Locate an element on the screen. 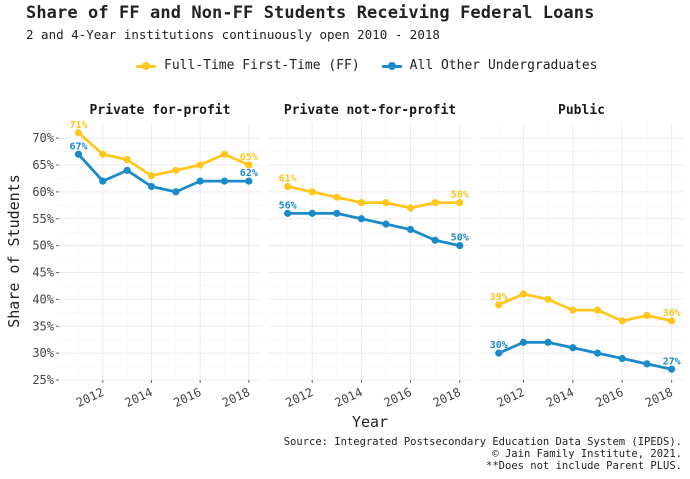 The height and width of the screenshot is (479, 690). y-tick-label: 50% is located at coordinates (43, 246).